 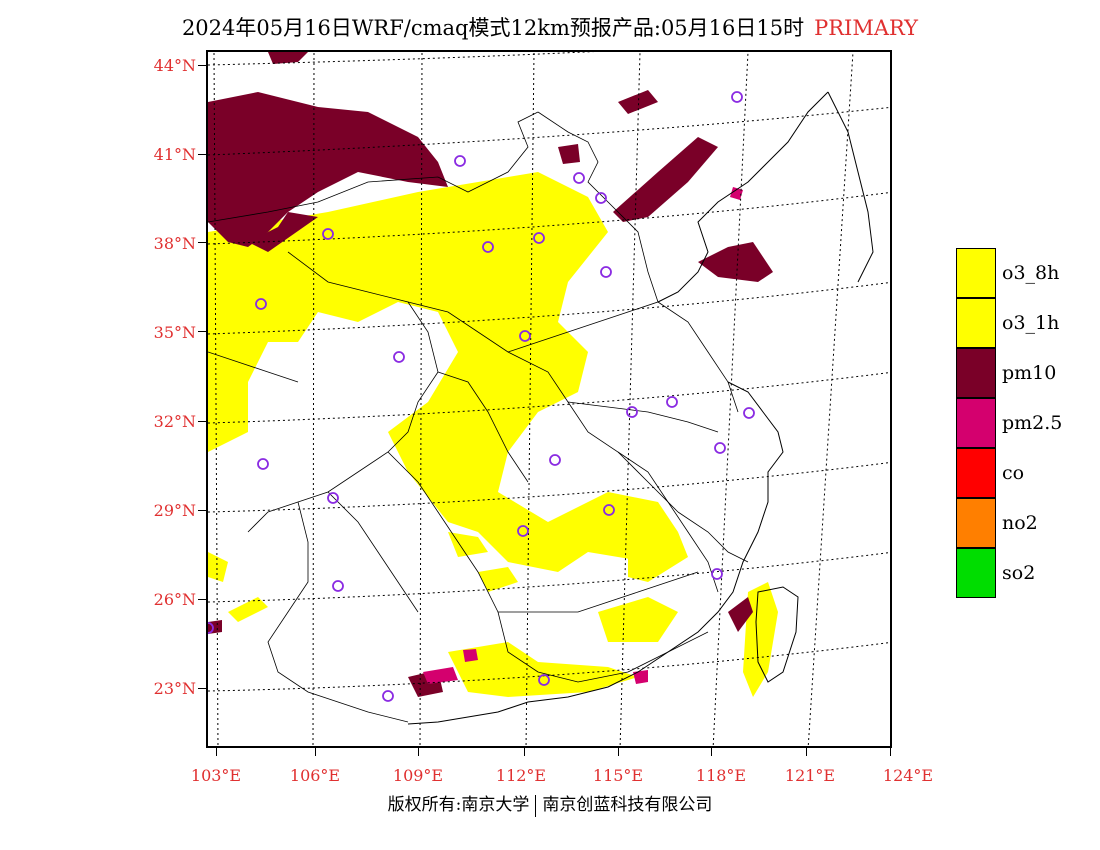 I want to click on lon-label-106: 106°E, so click(x=315, y=775).